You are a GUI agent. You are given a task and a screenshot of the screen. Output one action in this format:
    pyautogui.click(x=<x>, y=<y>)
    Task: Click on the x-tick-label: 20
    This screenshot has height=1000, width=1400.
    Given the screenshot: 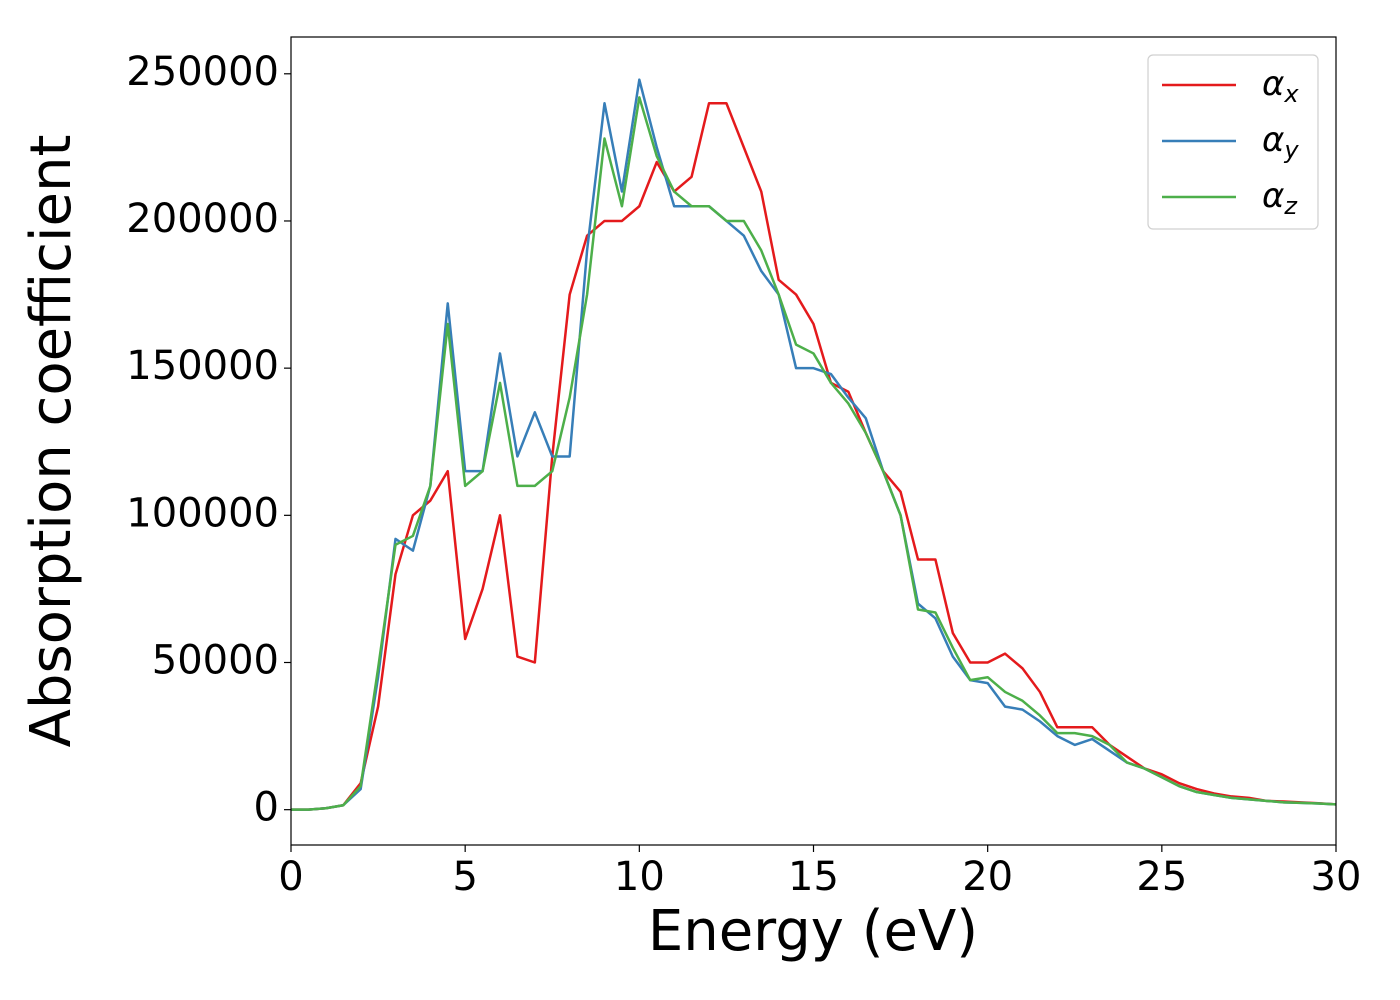 What is the action you would take?
    pyautogui.click(x=987, y=877)
    